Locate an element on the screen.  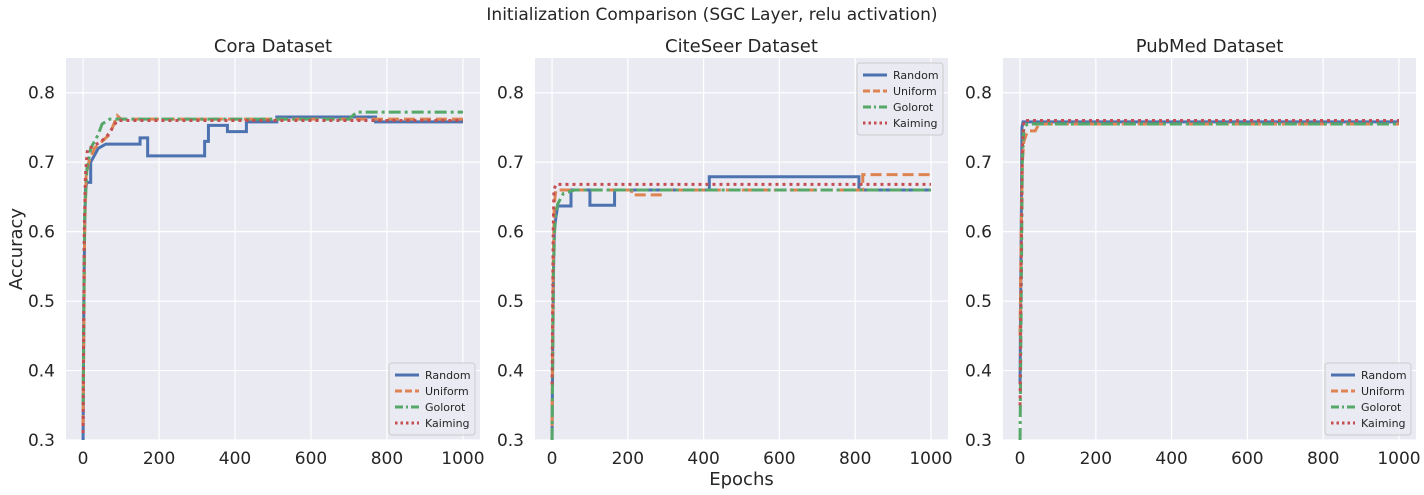
subplot-title: CiteSeer Dataset is located at coordinates (741, 46).